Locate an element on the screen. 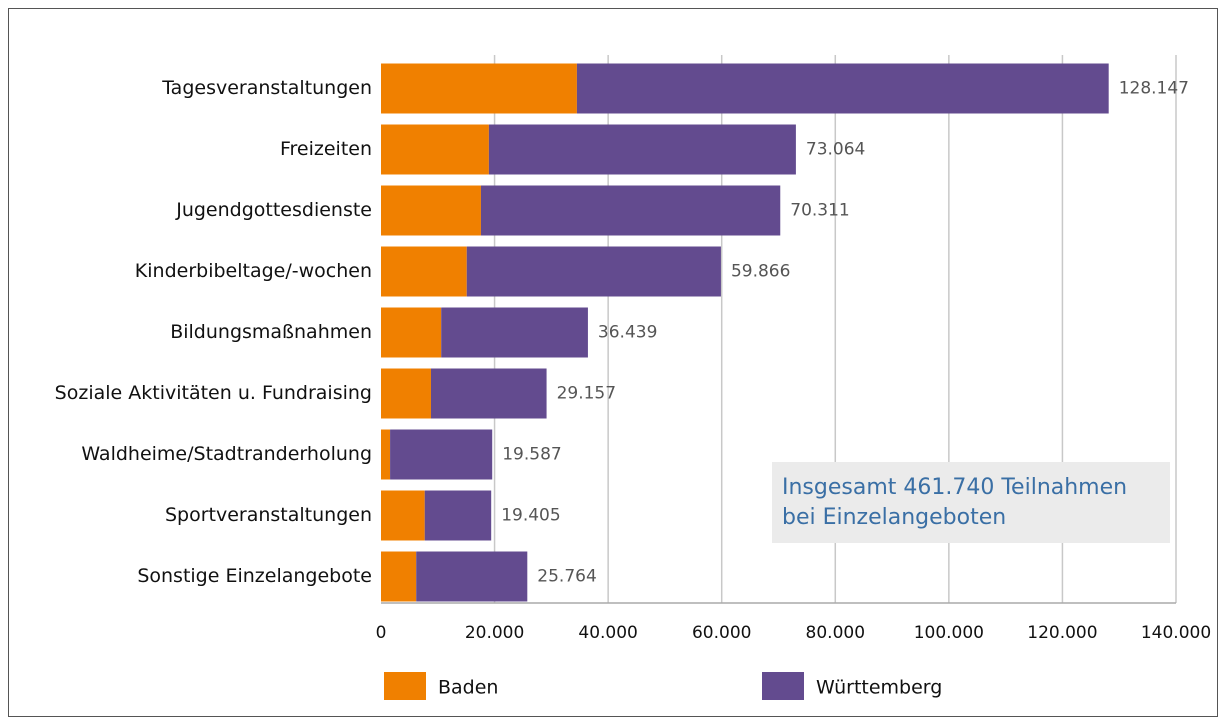  value-label: 25.764 is located at coordinates (566, 577).